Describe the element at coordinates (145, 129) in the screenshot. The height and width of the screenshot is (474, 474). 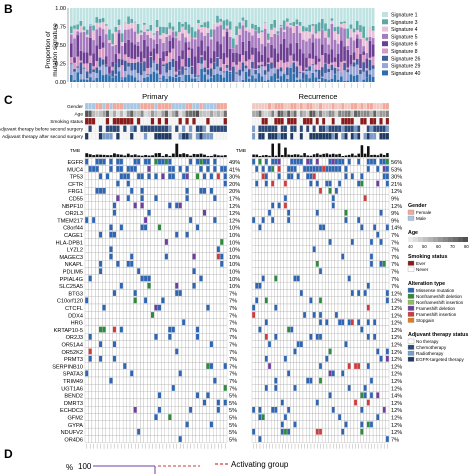
I see `adjuvant-before-cell` at that location.